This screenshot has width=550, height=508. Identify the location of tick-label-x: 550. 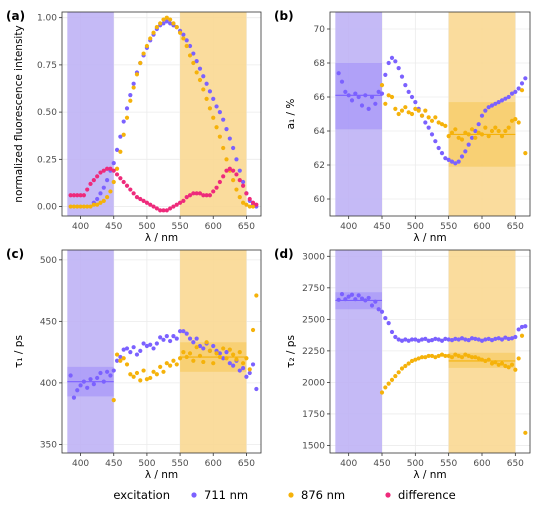
(448, 227).